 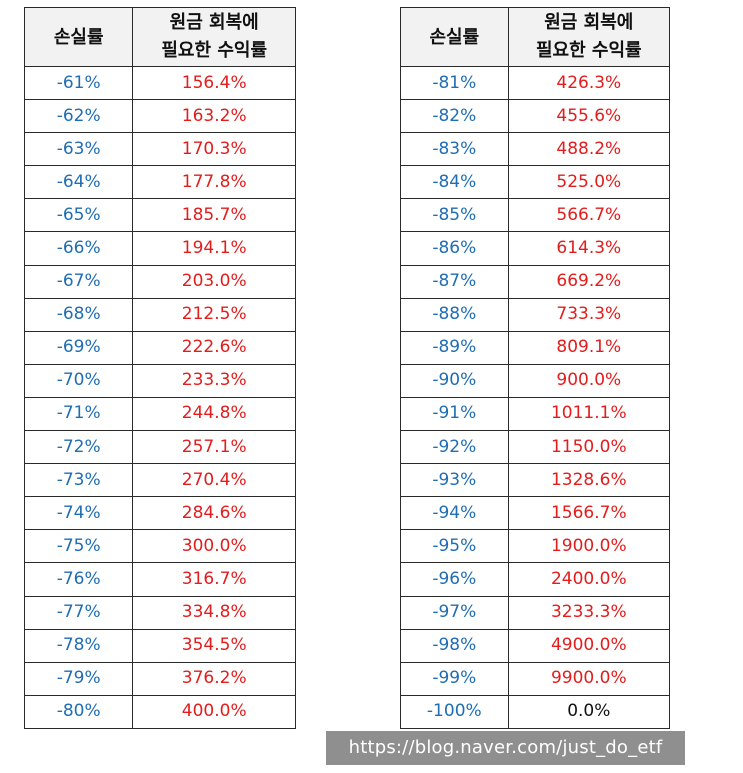 I want to click on loss-rate-cell: -97%, so click(x=454, y=612).